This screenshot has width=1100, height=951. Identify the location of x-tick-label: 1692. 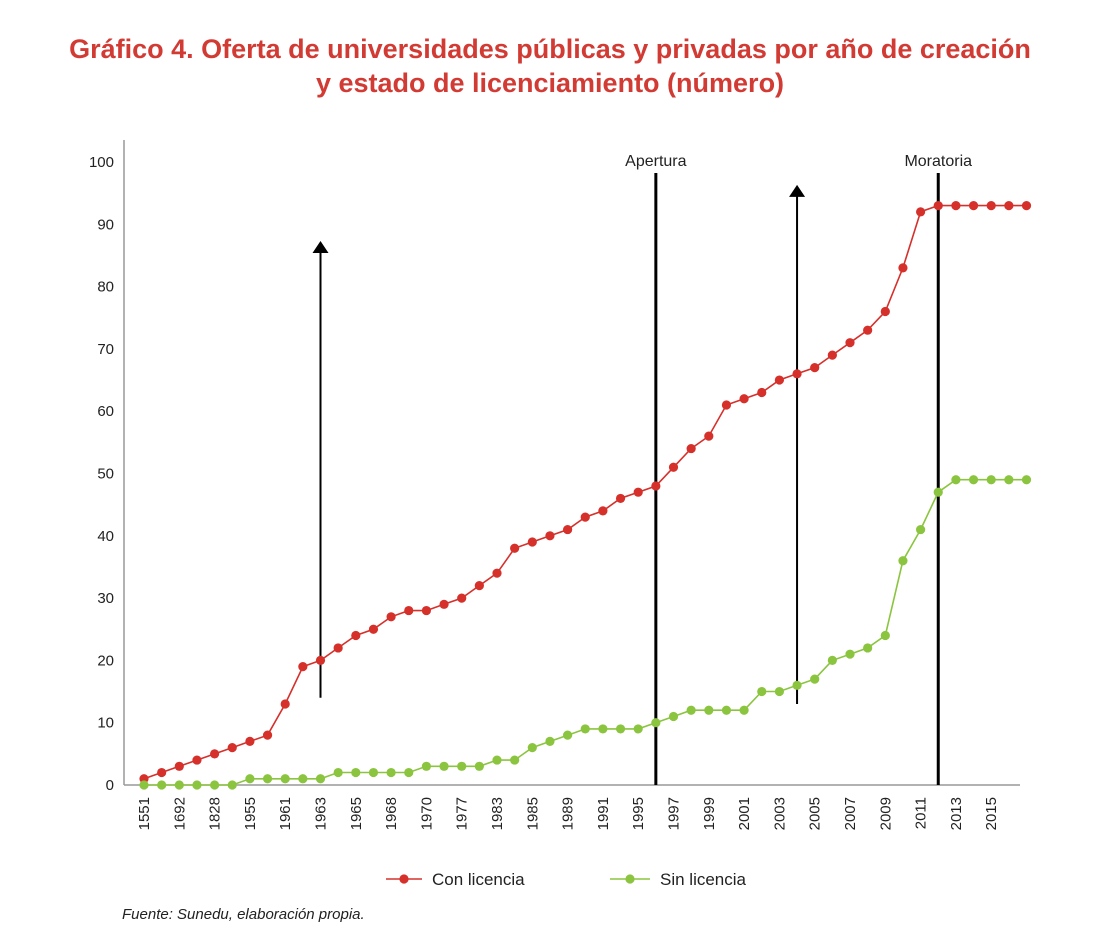
(179, 813).